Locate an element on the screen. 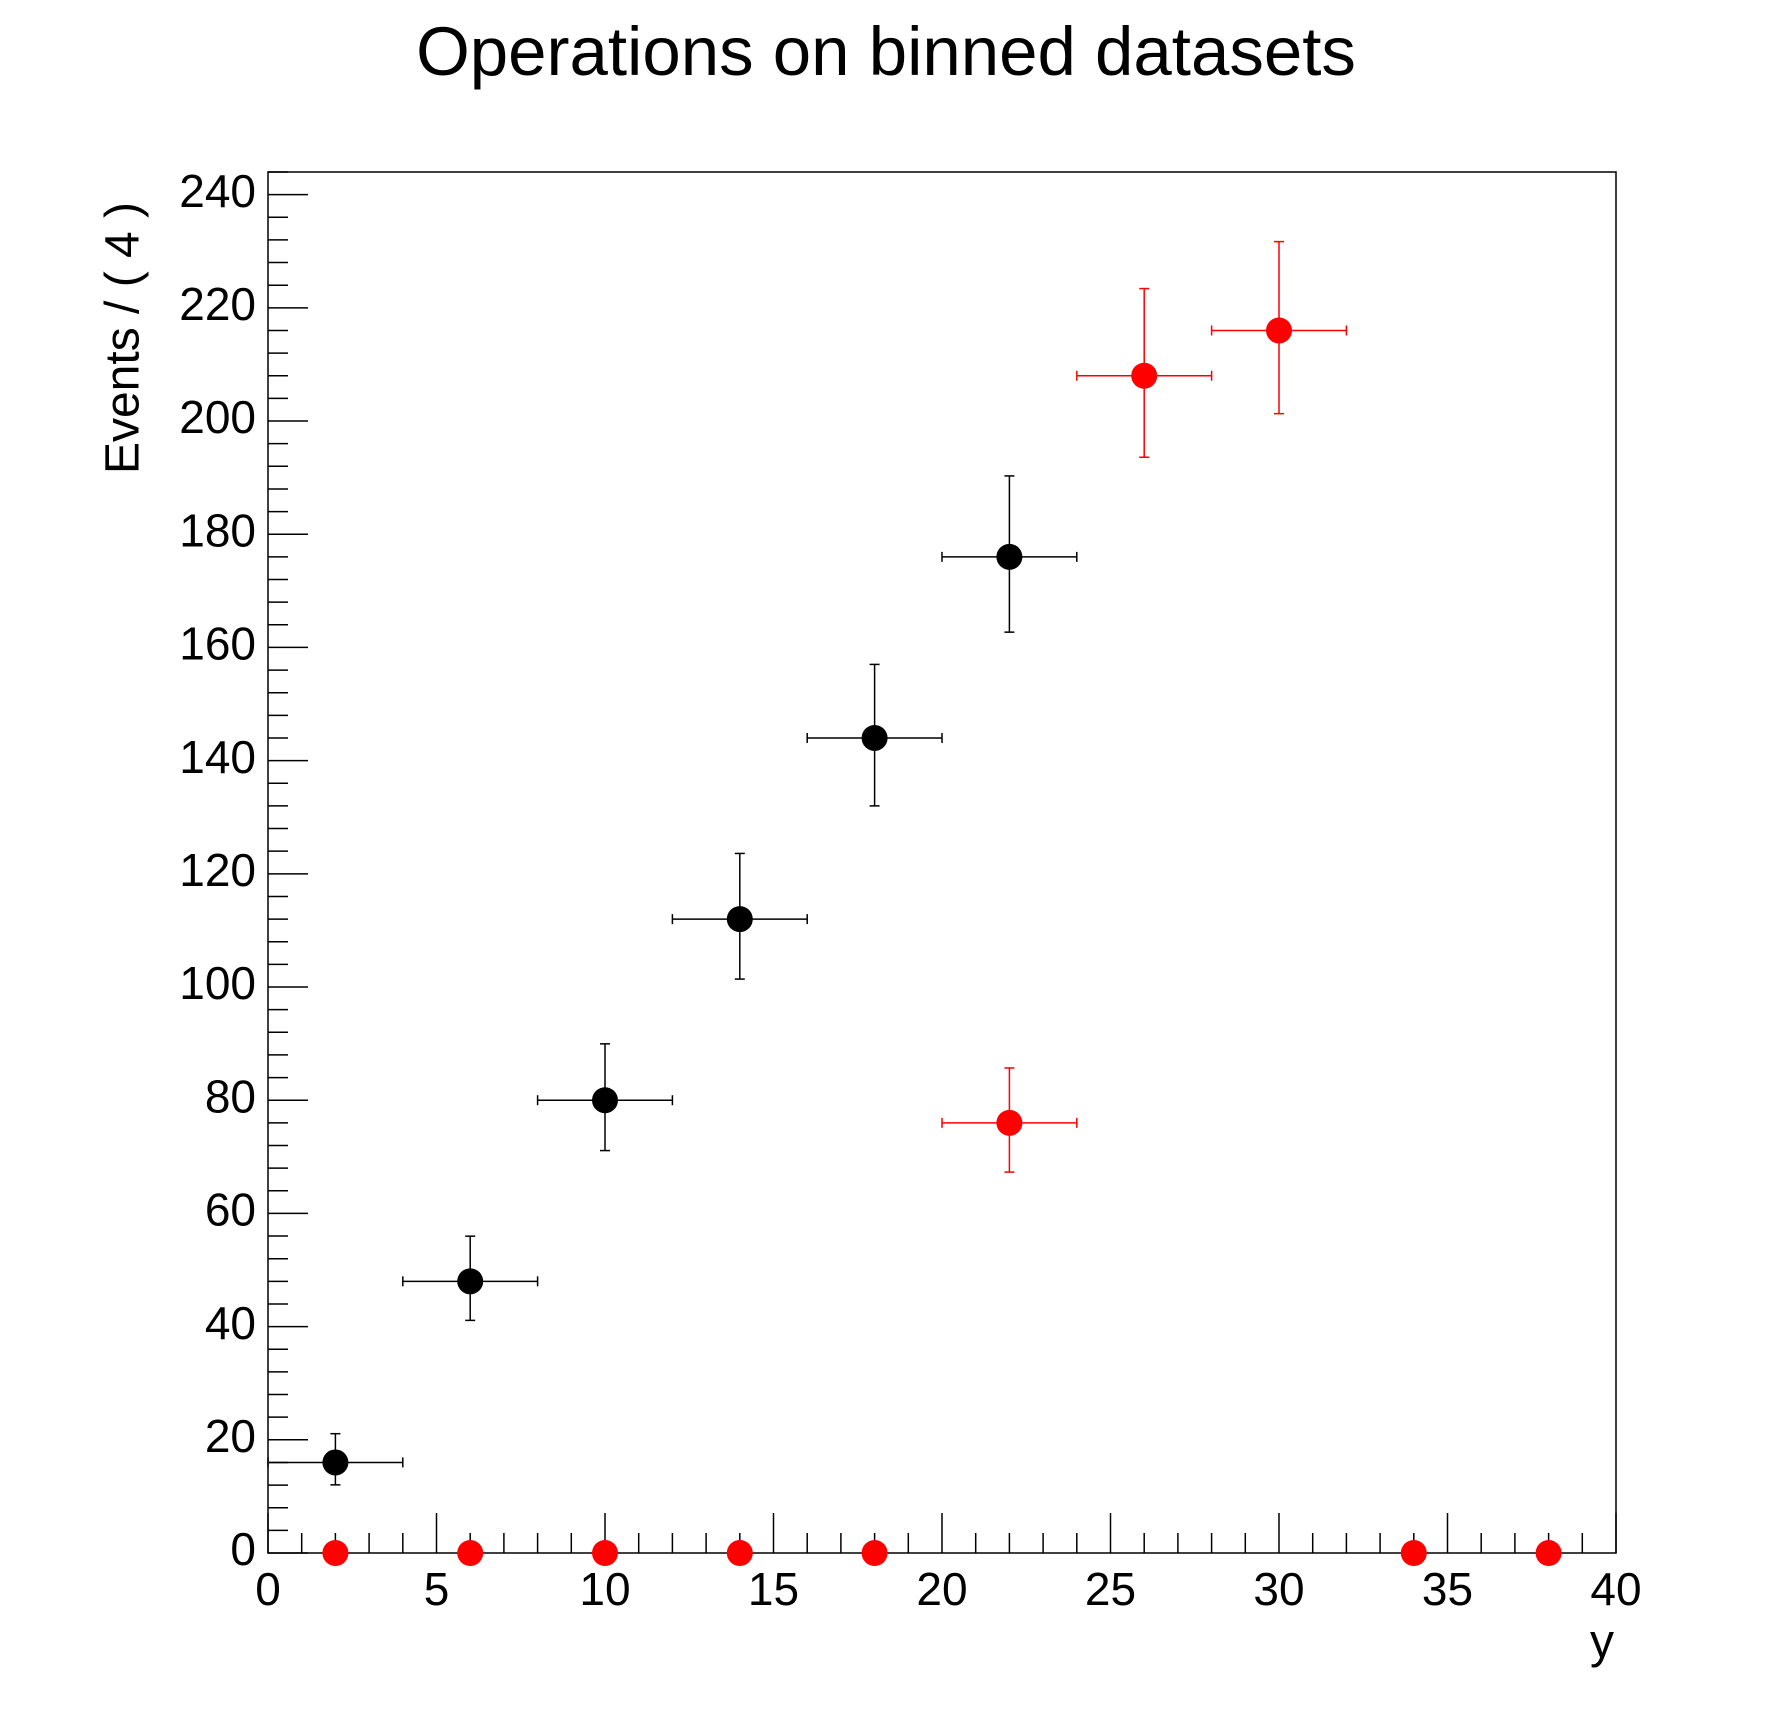 Image resolution: width=1788 pixels, height=1716 pixels. y-tick-label: 200 is located at coordinates (217, 417).